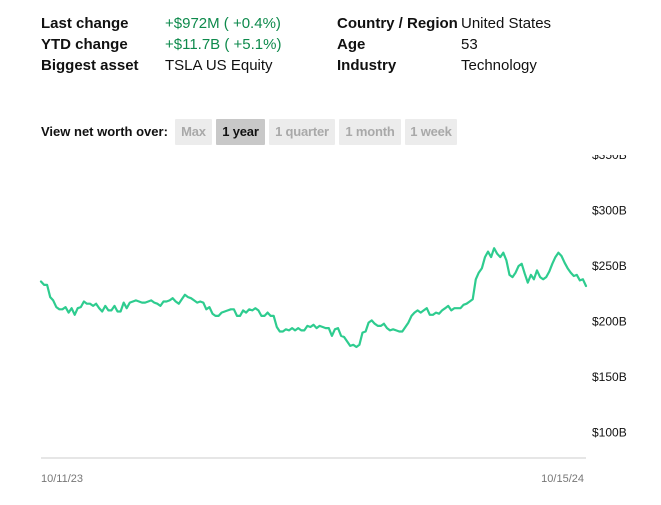  I want to click on x-tick-label-start: 10/11/23, so click(62, 479).